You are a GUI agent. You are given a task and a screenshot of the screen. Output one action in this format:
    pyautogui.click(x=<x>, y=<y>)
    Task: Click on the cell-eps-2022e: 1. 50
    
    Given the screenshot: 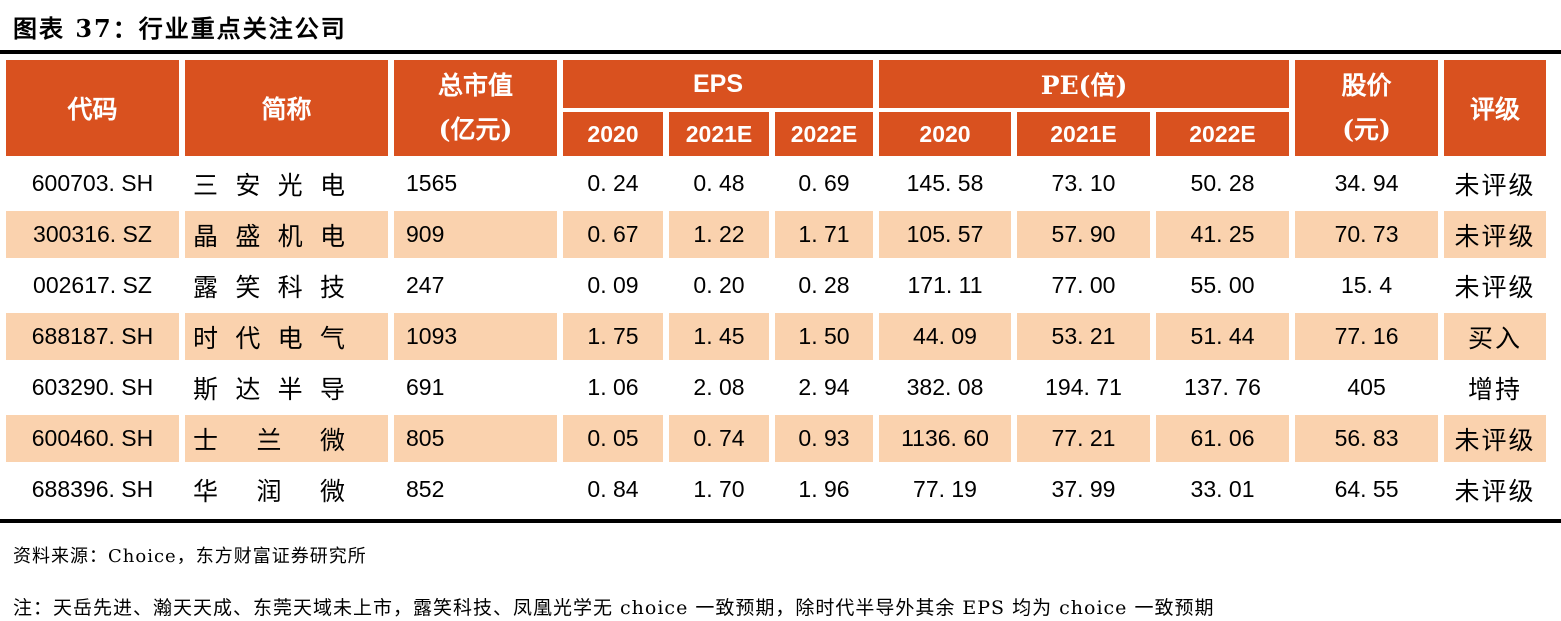 What is the action you would take?
    pyautogui.click(x=824, y=336)
    